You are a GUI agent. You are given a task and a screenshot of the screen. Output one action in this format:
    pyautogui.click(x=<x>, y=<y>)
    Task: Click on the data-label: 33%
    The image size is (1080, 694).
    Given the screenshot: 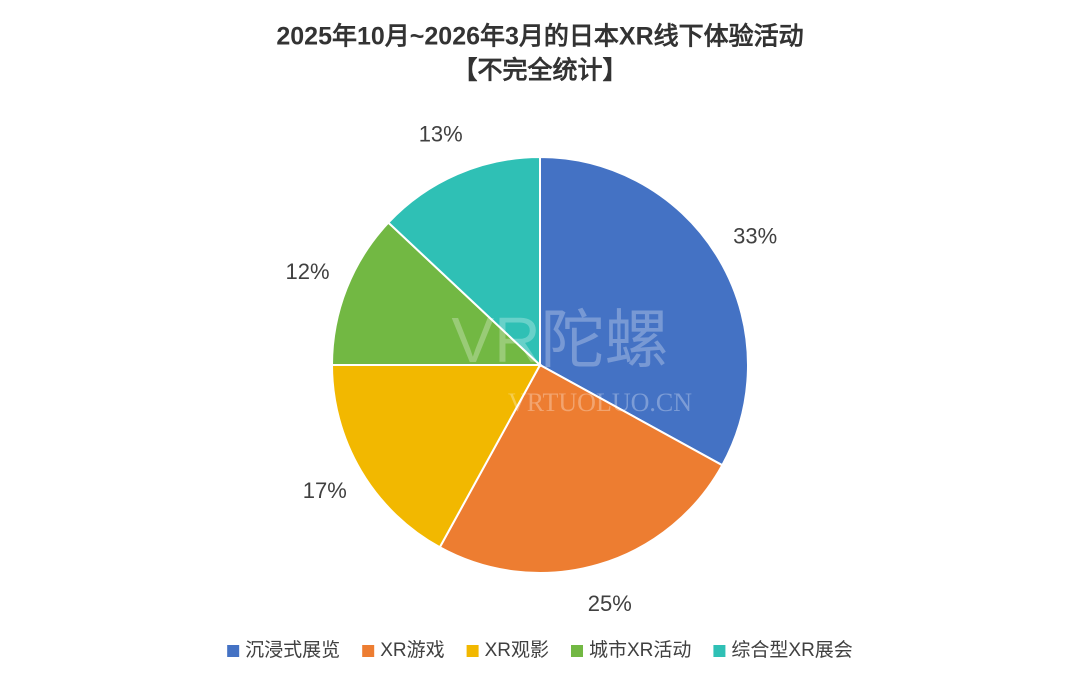 What is the action you would take?
    pyautogui.click(x=755, y=236)
    